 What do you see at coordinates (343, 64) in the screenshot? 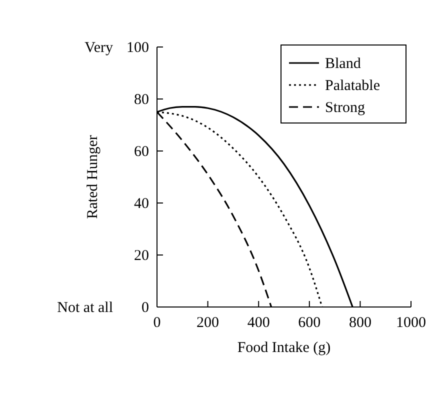
I see `legend-label: Bland` at bounding box center [343, 64].